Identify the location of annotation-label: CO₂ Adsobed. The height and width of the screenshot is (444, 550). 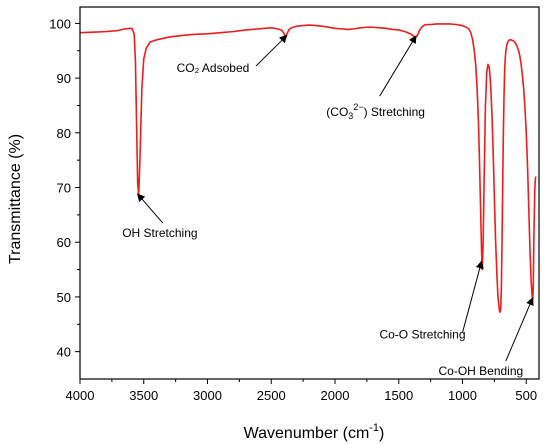
(213, 68).